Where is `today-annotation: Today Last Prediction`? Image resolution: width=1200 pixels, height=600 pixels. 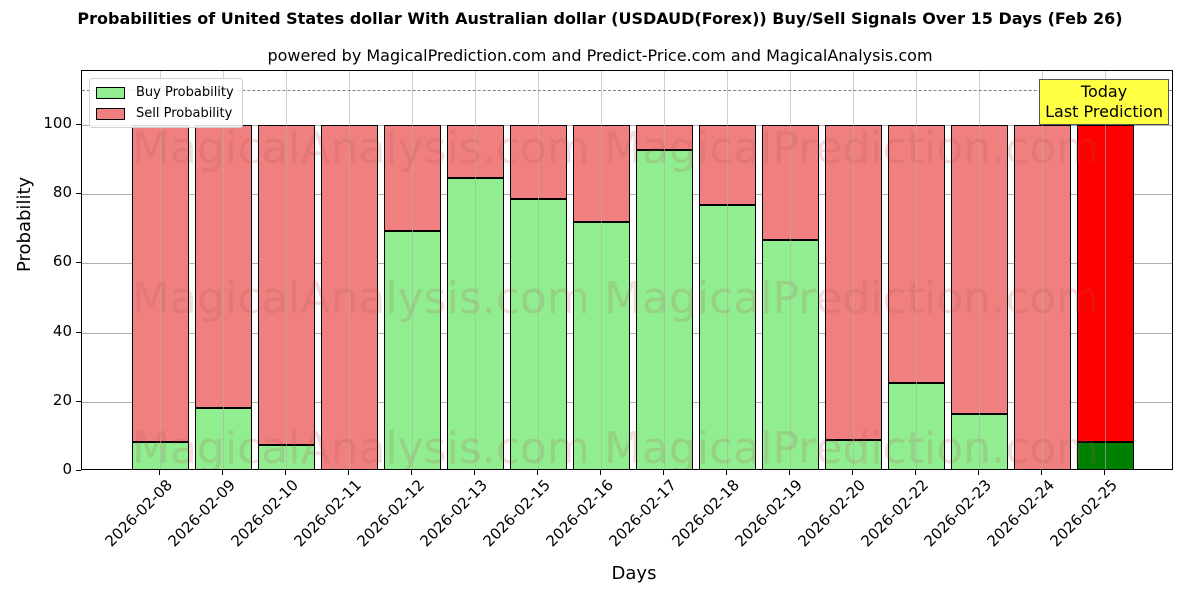
today-annotation: Today Last Prediction is located at coordinates (1104, 102).